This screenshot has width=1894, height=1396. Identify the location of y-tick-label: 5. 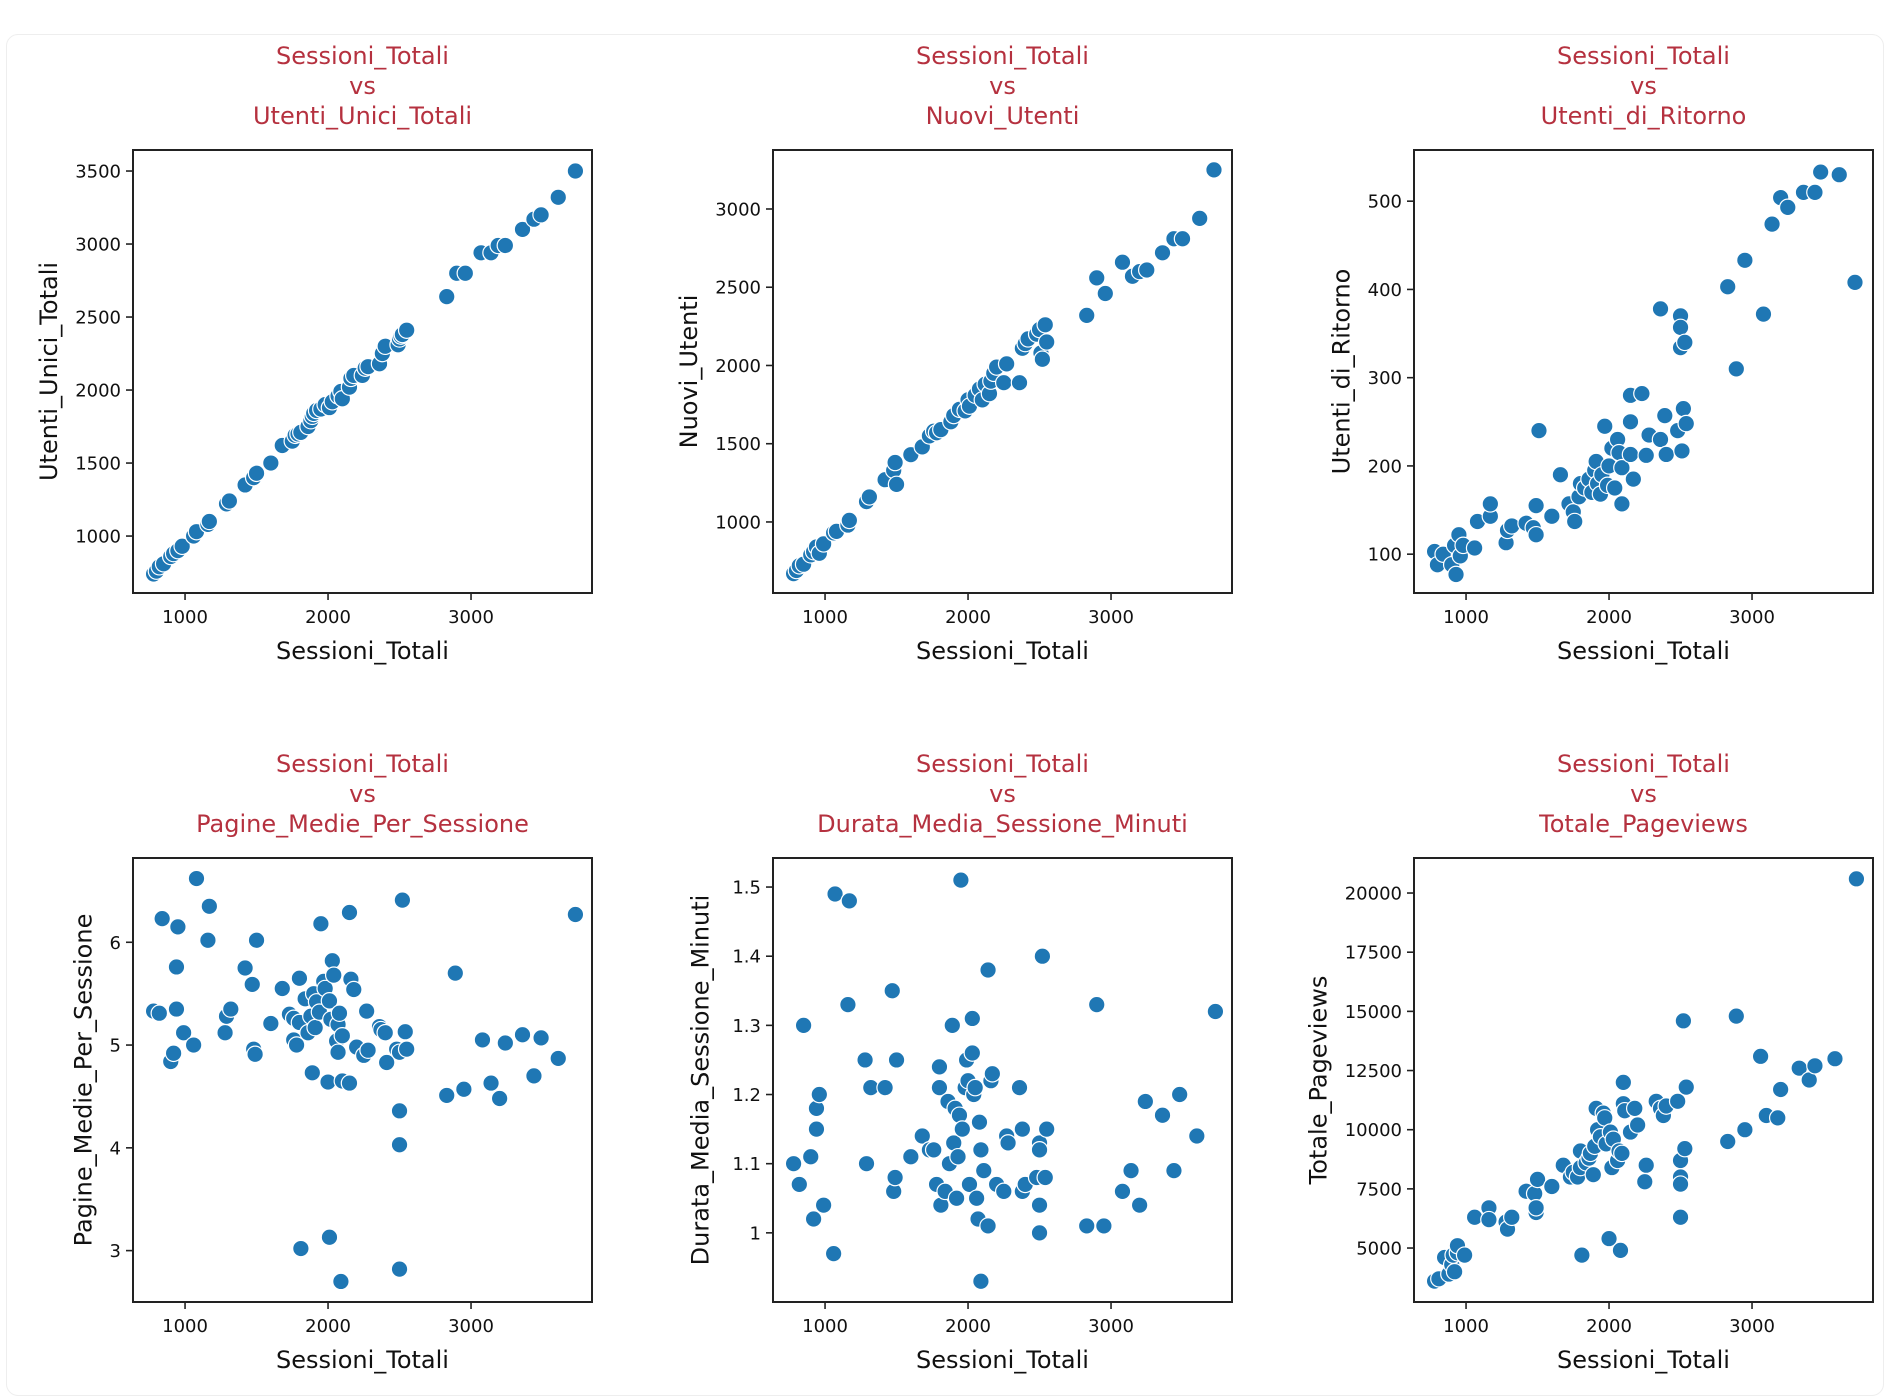
(115, 1046).